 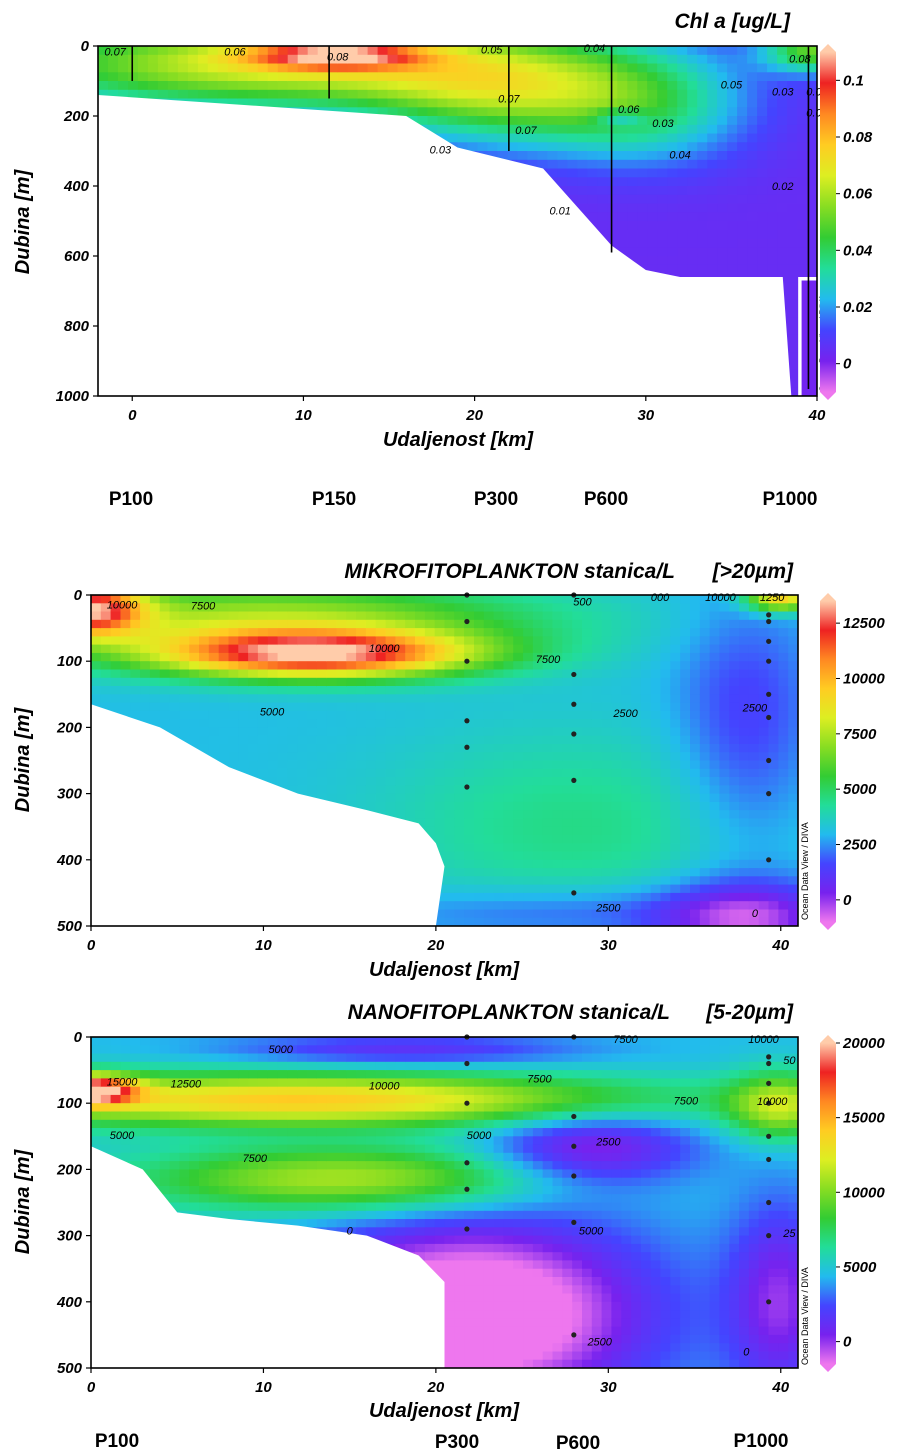 What do you see at coordinates (496, 499) in the screenshot?
I see `station-label: P300` at bounding box center [496, 499].